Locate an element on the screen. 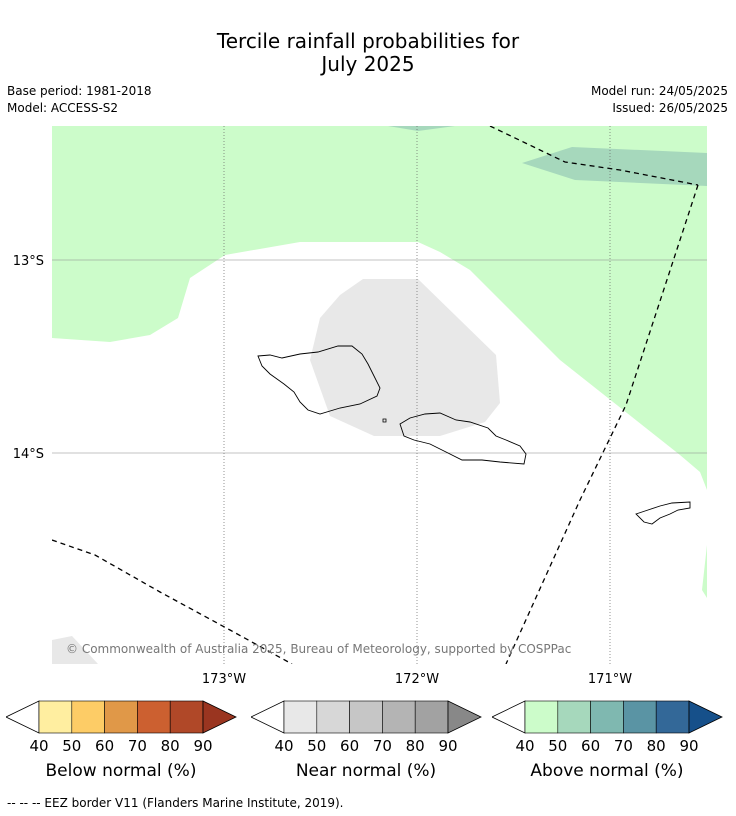  above-normal-tick-70: 70 is located at coordinates (623, 746).